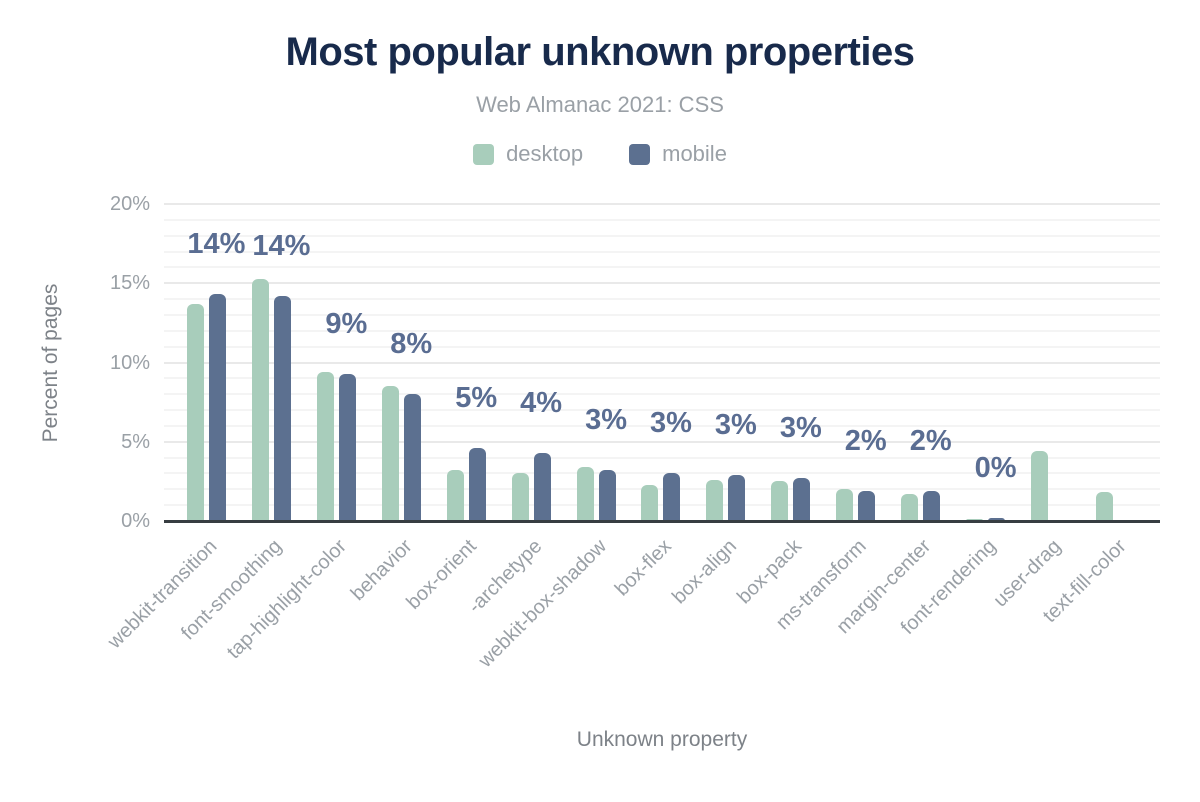  What do you see at coordinates (455, 495) in the screenshot?
I see `bar-desktop-box-orient` at bounding box center [455, 495].